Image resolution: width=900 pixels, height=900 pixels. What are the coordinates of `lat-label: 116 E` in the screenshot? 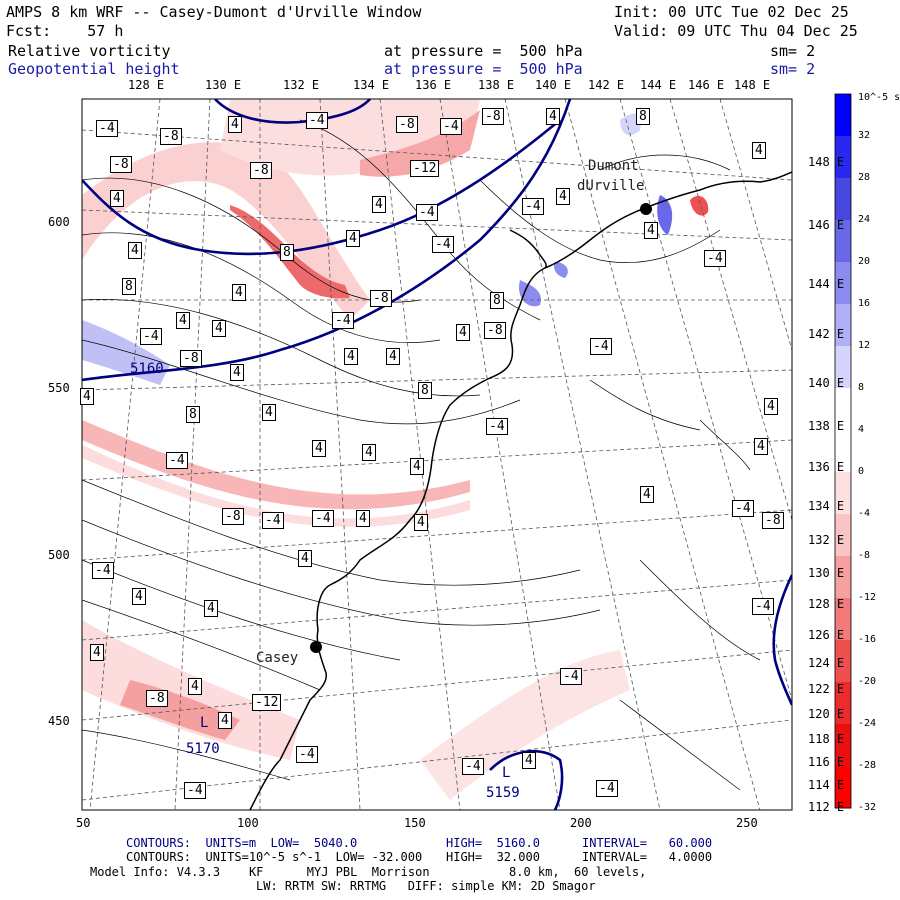 It's located at (826, 762).